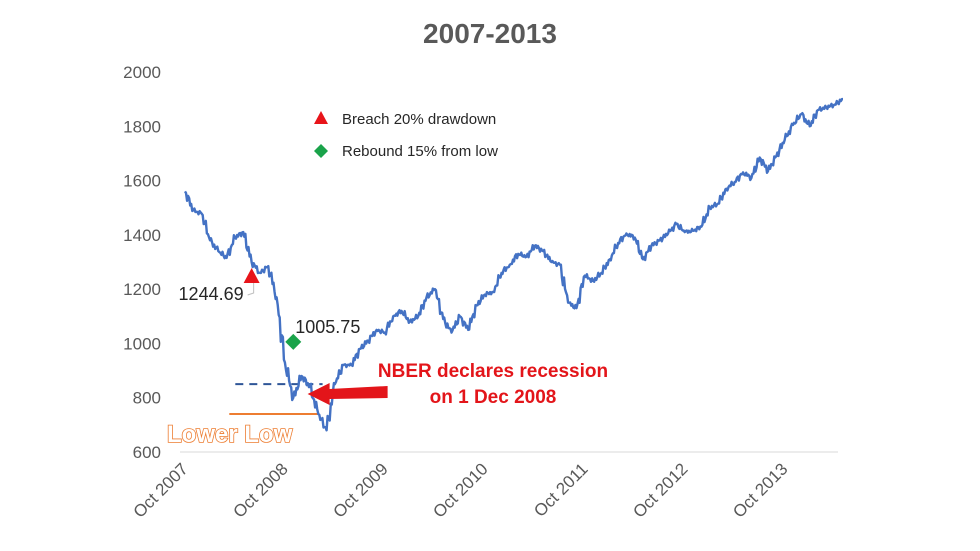  I want to click on breach-leader-line, so click(251, 289).